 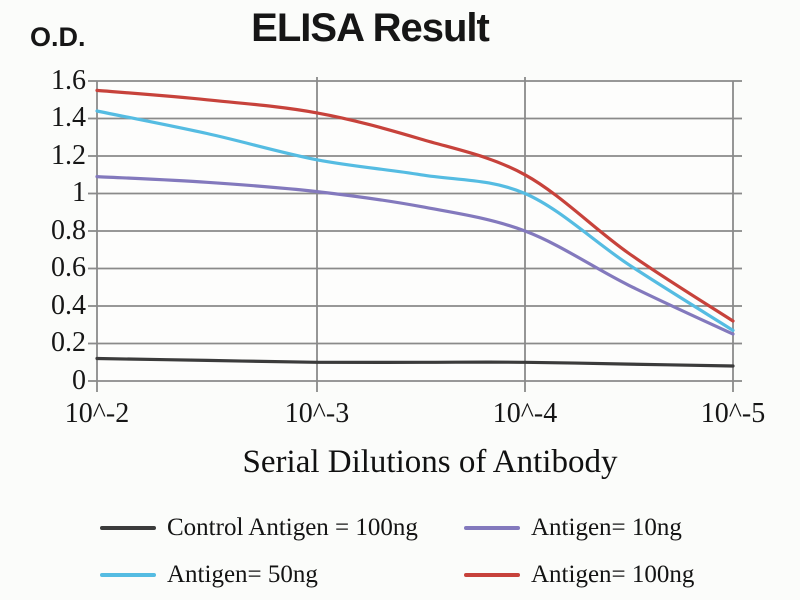 What do you see at coordinates (370, 28) in the screenshot?
I see `chart-title: ELISA Result` at bounding box center [370, 28].